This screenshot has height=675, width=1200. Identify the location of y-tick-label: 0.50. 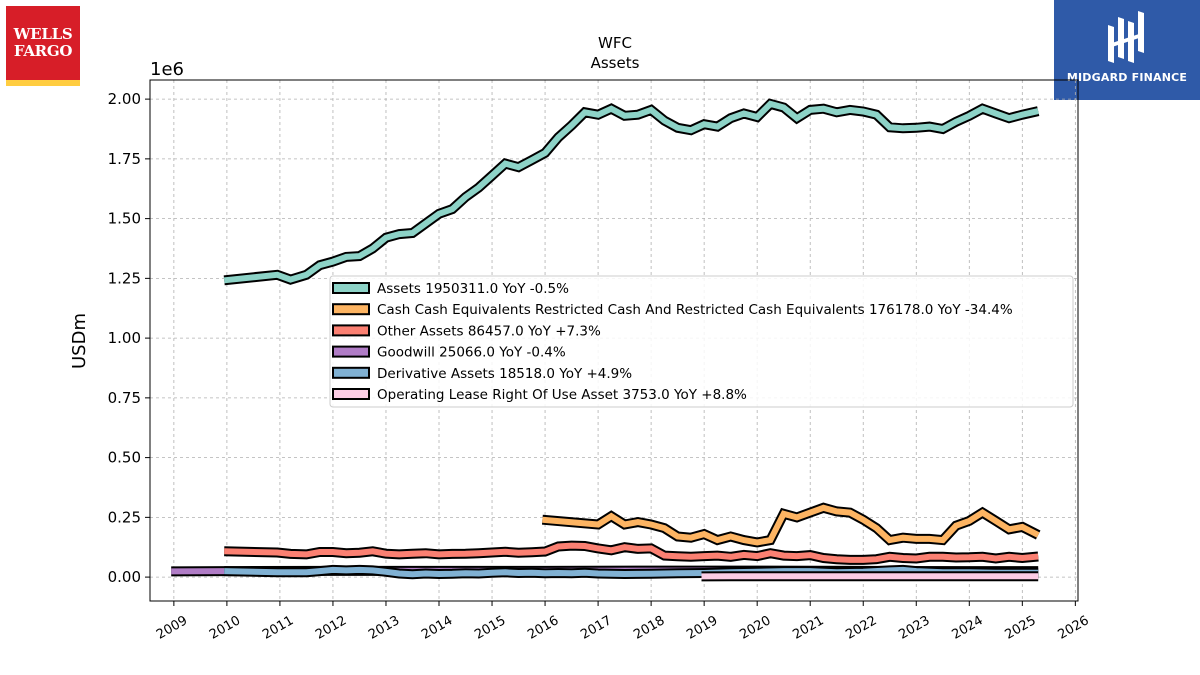
(124, 458).